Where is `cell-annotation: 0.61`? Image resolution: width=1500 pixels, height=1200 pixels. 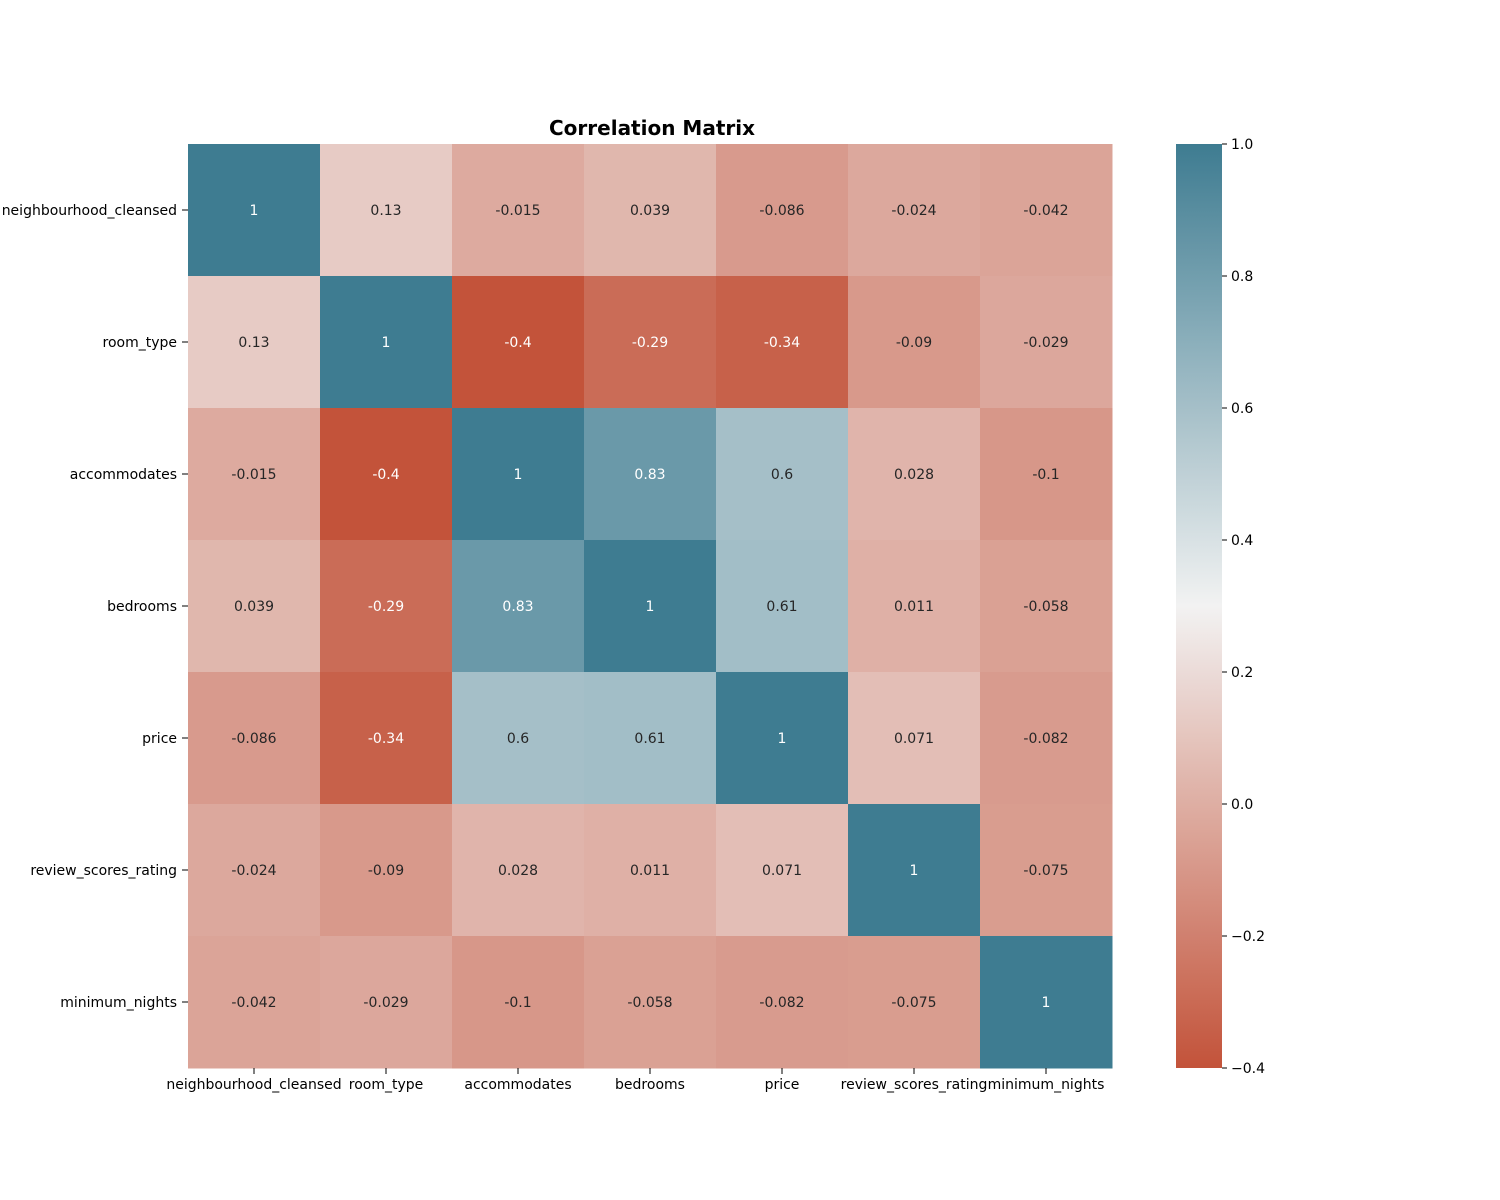
cell-annotation: 0.61 is located at coordinates (781, 607).